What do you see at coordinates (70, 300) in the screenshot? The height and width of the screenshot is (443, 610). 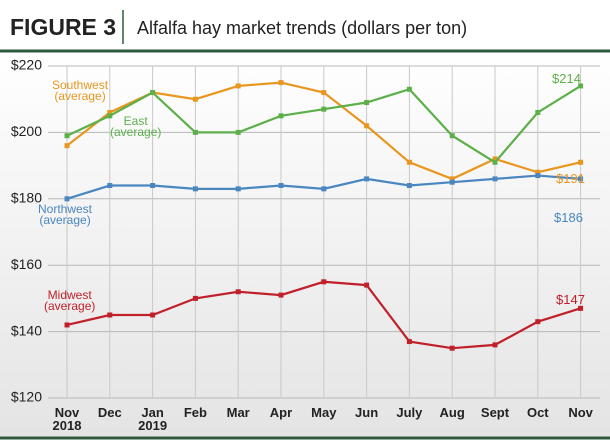 I see `series-label: Midwest (average)` at bounding box center [70, 300].